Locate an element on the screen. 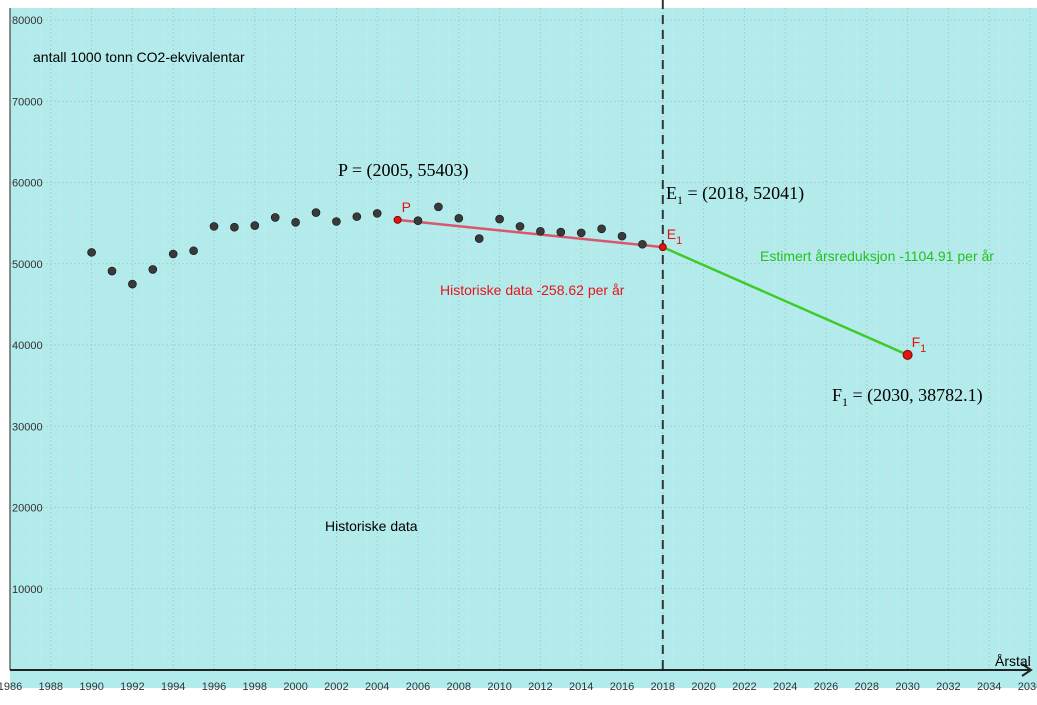  x-tick-label: 2014 is located at coordinates (581, 687).